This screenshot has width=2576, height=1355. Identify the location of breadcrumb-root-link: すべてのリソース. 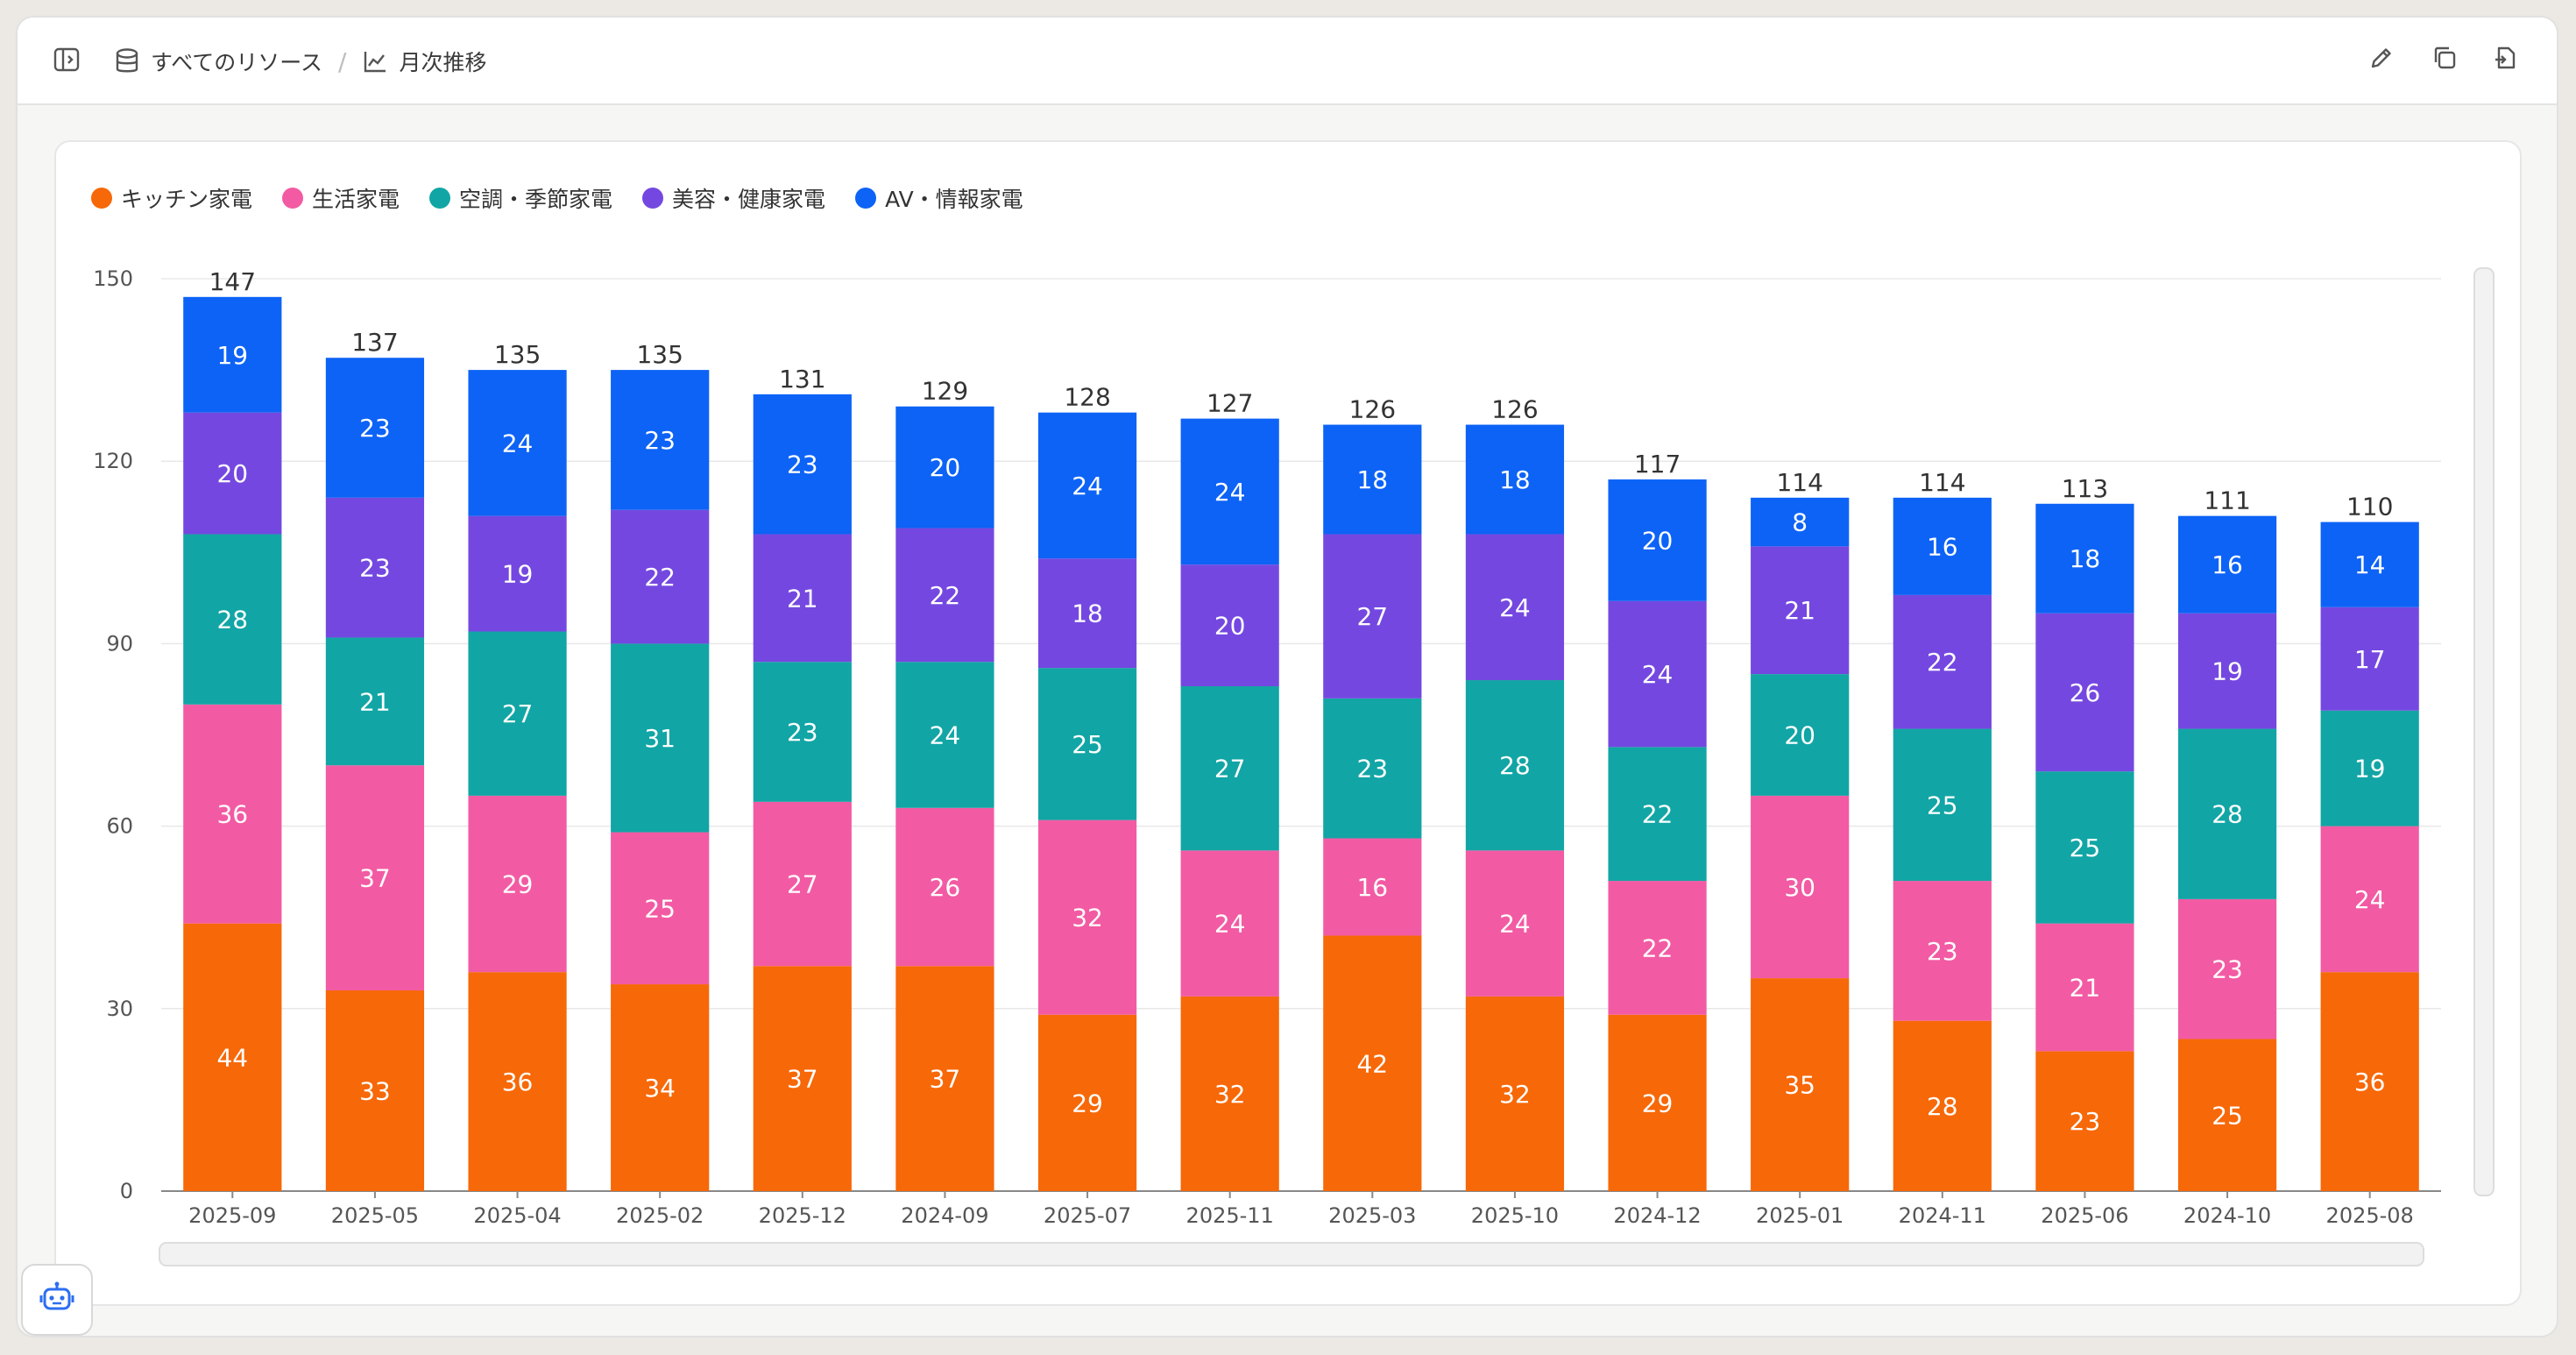
(237, 63).